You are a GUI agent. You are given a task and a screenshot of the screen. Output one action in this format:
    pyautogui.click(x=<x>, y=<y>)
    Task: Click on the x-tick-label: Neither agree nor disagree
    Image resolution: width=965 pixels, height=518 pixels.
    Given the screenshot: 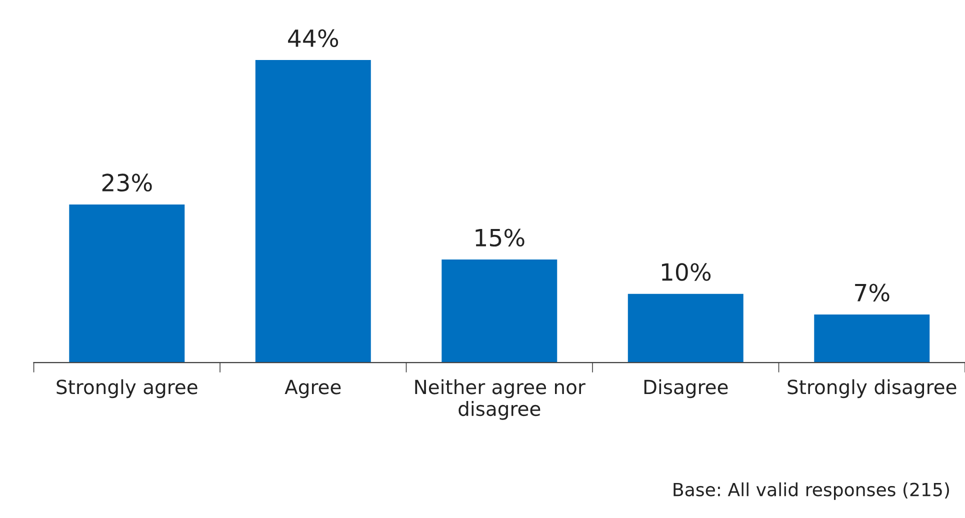 What is the action you would take?
    pyautogui.click(x=500, y=399)
    